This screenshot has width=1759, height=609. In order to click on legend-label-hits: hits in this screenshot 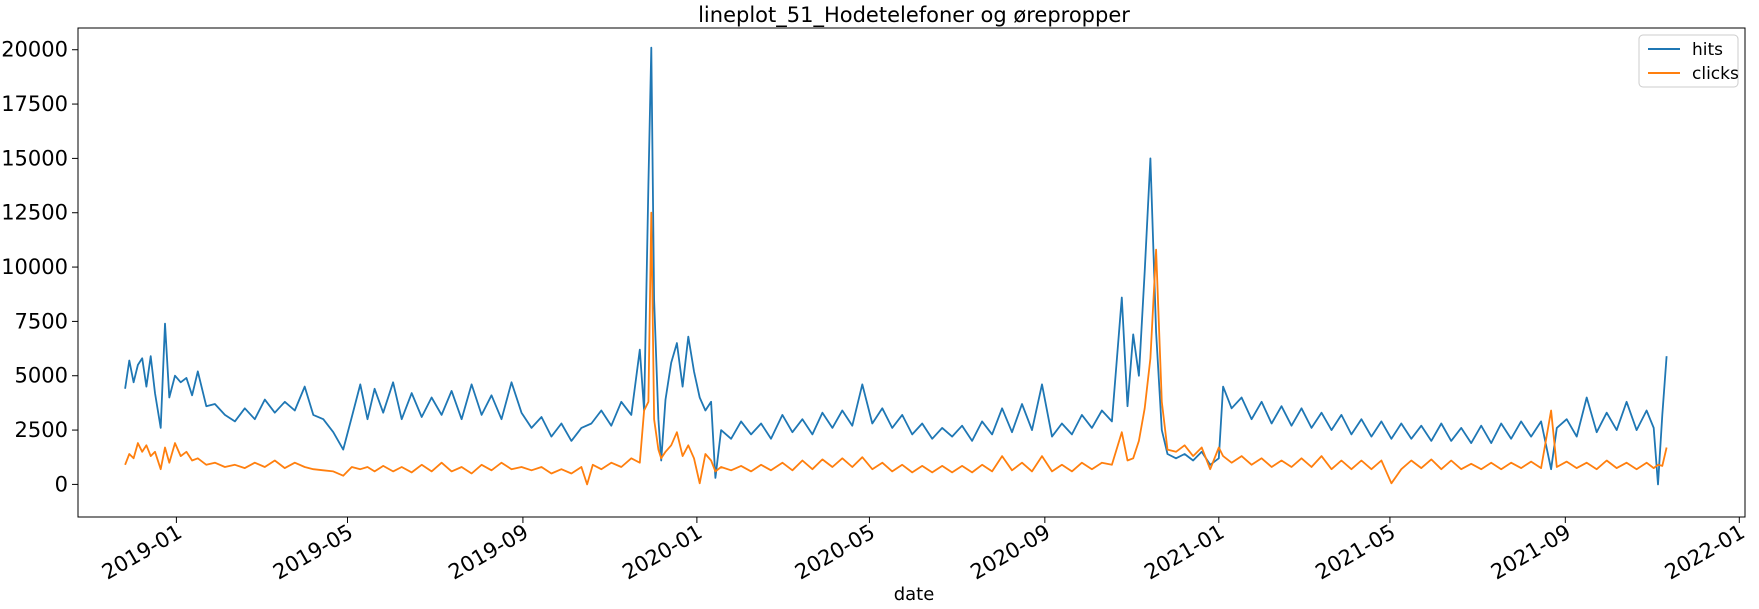, I will do `click(1707, 50)`.